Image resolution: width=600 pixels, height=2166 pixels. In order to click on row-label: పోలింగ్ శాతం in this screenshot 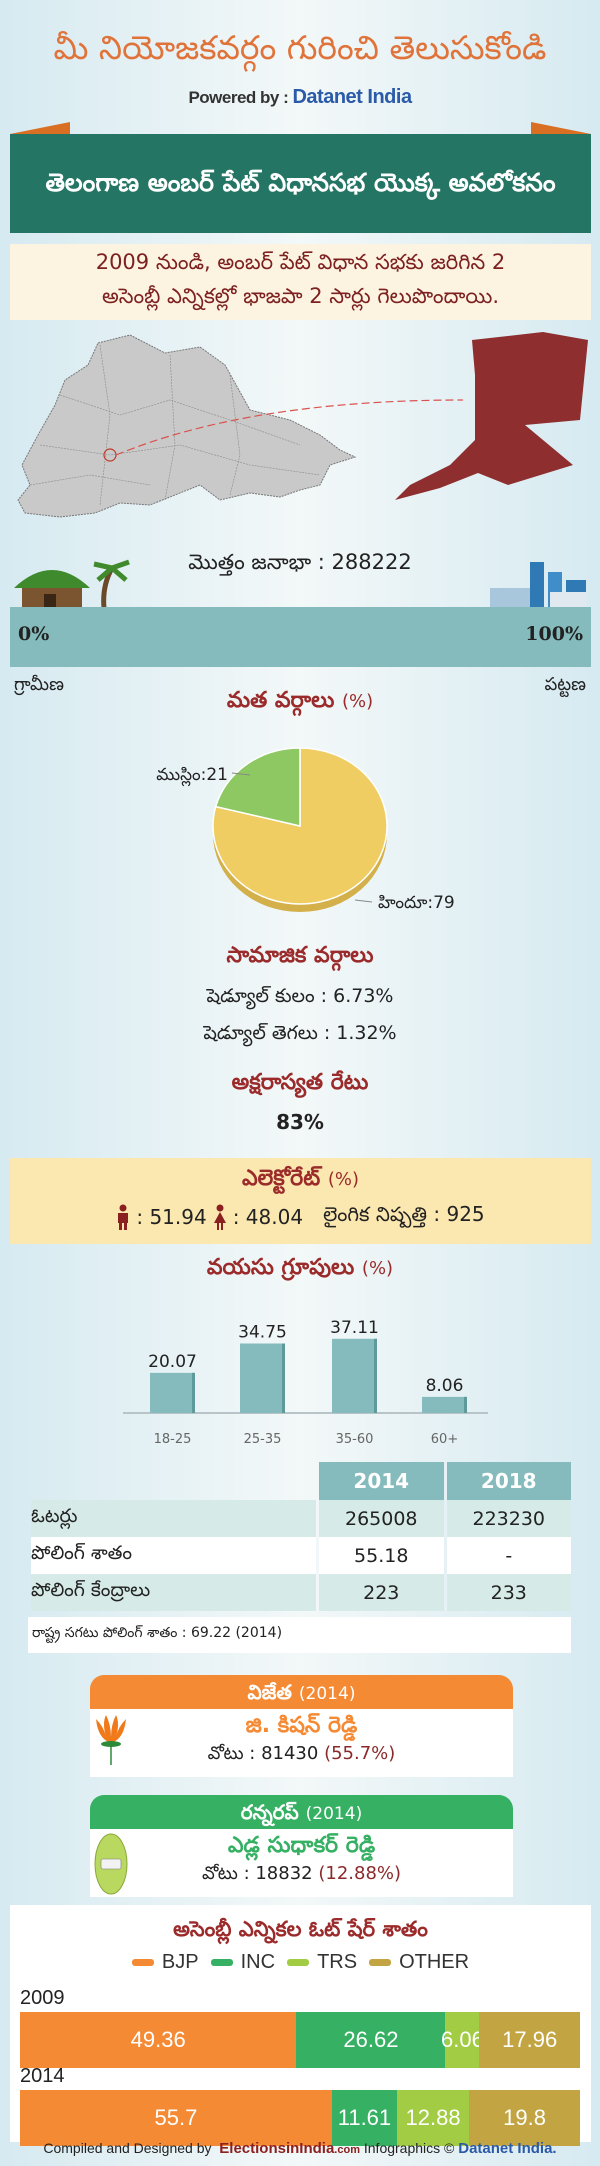, I will do `click(173, 1555)`.